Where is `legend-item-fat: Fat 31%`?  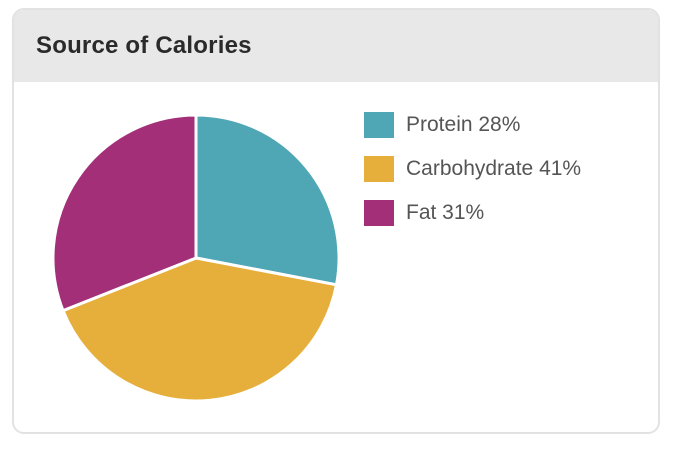
legend-item-fat: Fat 31% is located at coordinates (472, 213).